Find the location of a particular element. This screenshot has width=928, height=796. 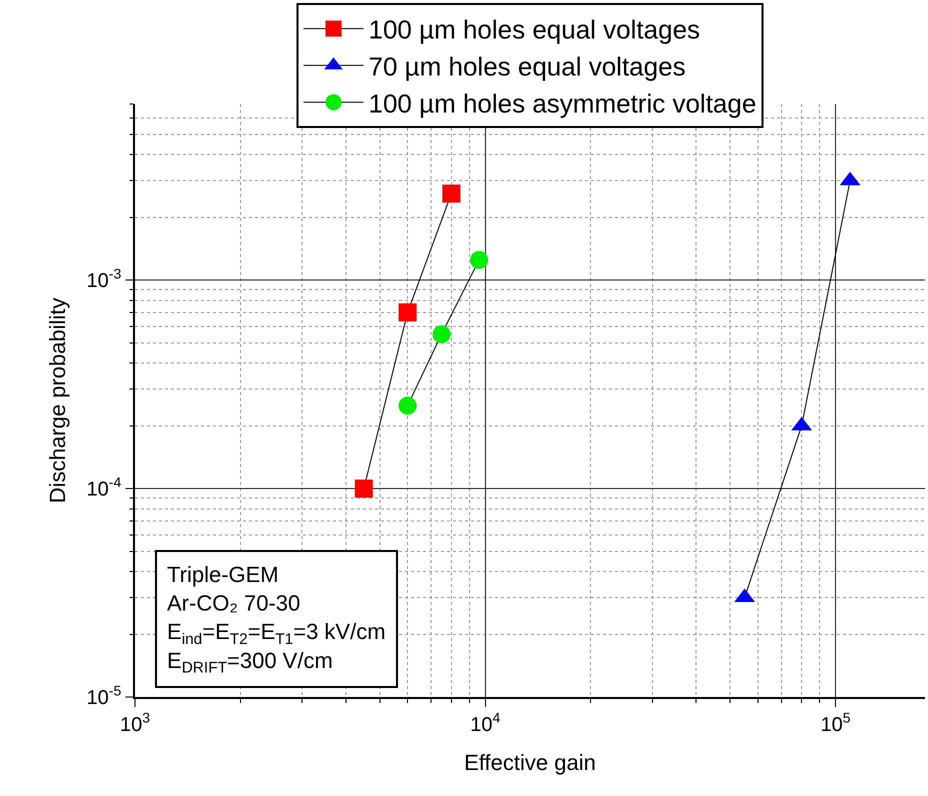

text: Triple-GEM Ar-CO₂ 70-30 E$_{ind}$=E$_{T2}$=E$_{T1}$=3 kV/cm E$_{DRIFT}$=300 V/cm is located at coordinates (276, 619).